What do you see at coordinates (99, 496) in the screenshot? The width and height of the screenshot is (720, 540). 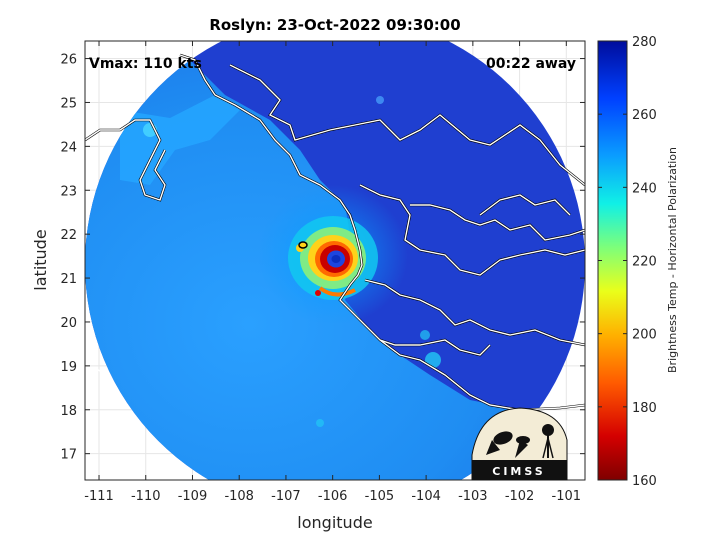 I see `x-tick-label: -111` at bounding box center [99, 496].